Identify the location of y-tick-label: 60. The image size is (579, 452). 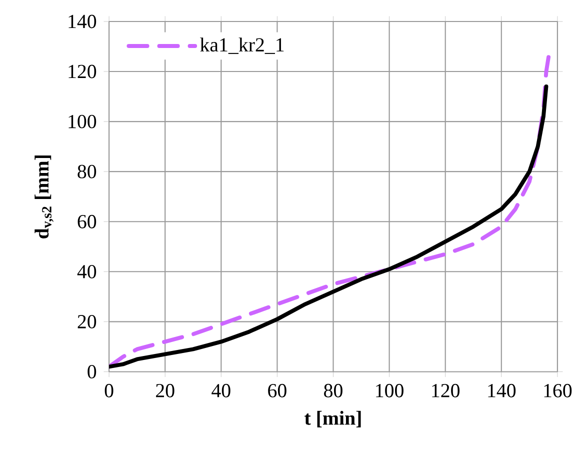
(87, 222).